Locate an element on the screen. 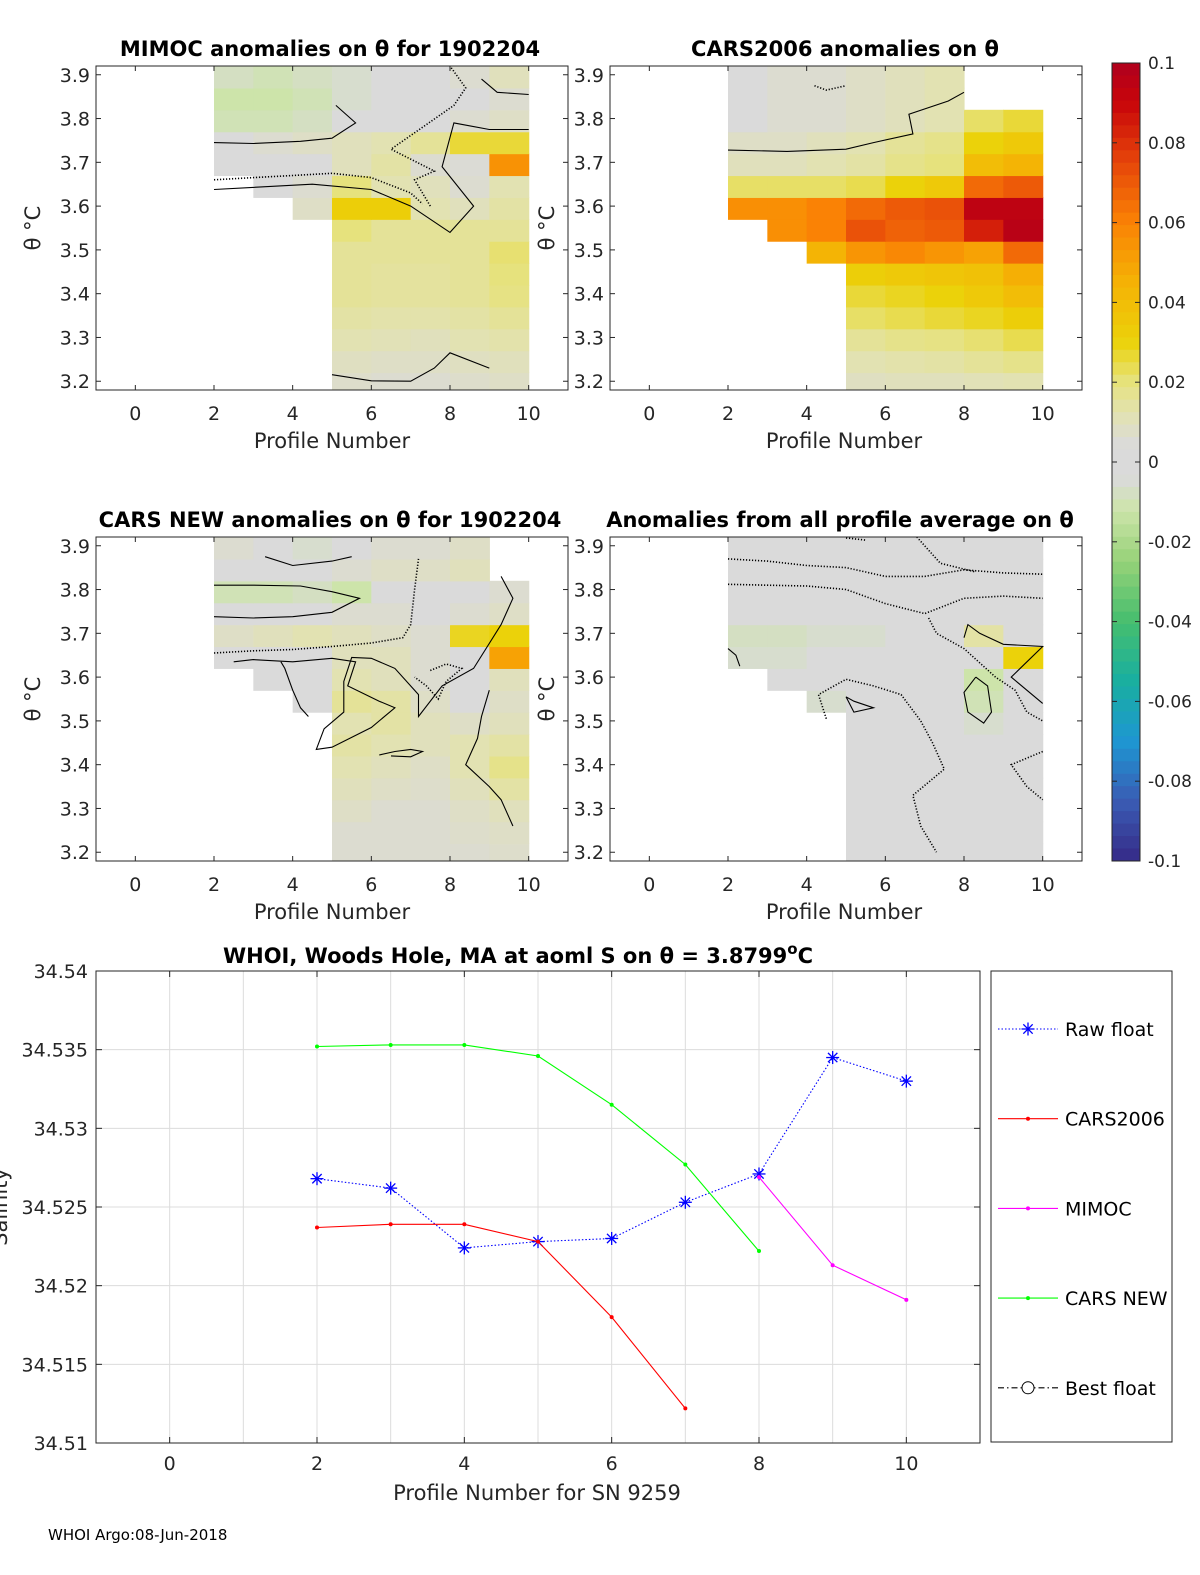 This screenshot has width=1200, height=1575. y-axis-label: θ °C is located at coordinates (547, 228).